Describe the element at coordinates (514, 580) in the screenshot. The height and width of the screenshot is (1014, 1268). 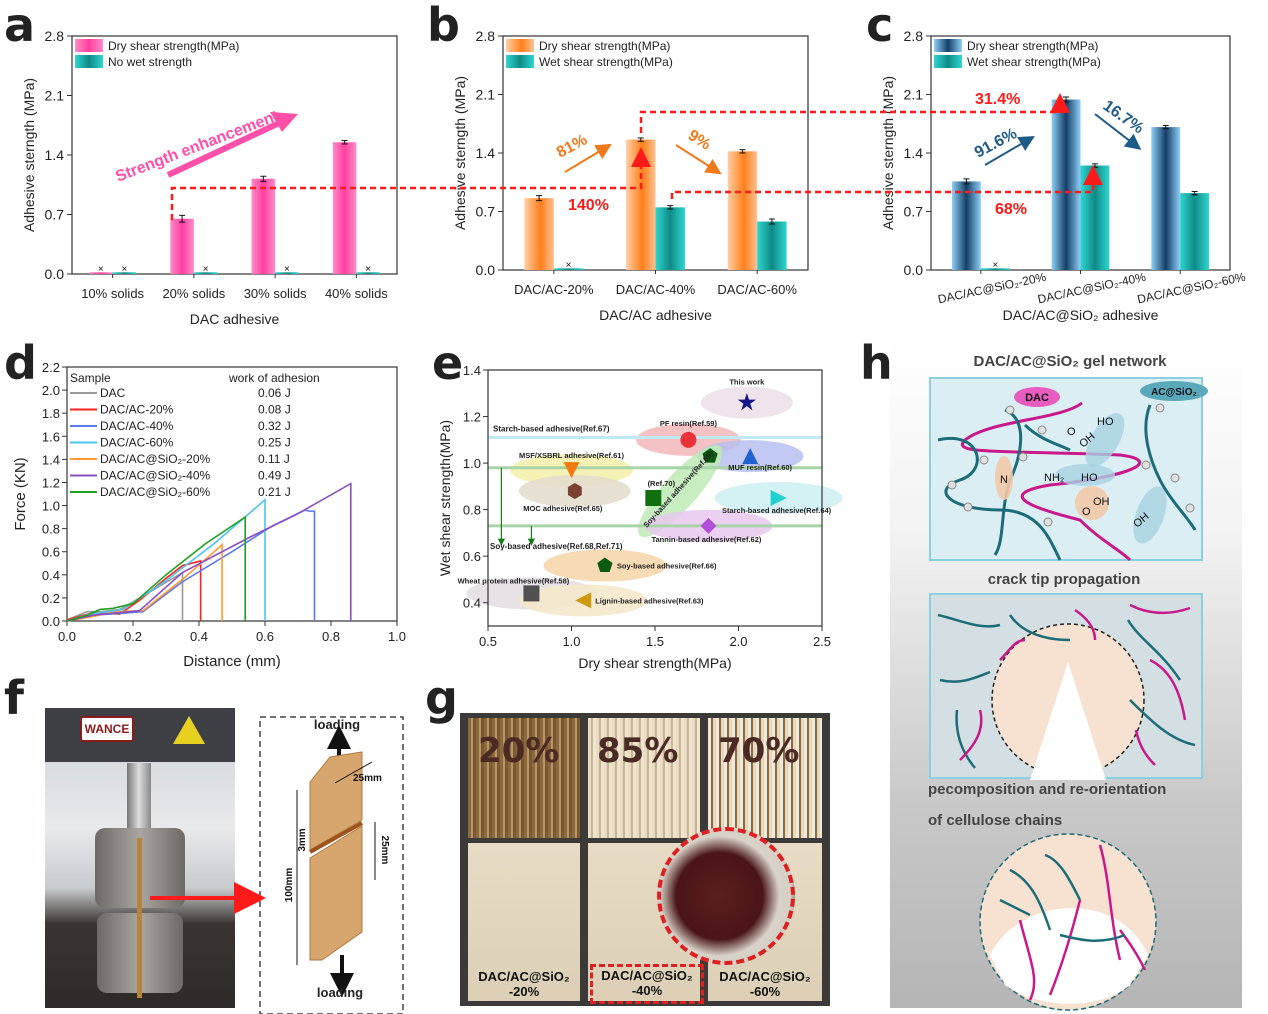
I see `point-label: Wheat protein adhesive(Ref.58)` at that location.